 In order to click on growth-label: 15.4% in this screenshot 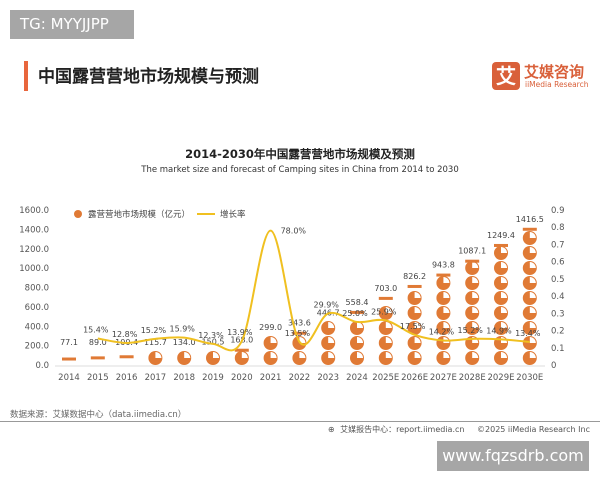, I will do `click(96, 329)`.